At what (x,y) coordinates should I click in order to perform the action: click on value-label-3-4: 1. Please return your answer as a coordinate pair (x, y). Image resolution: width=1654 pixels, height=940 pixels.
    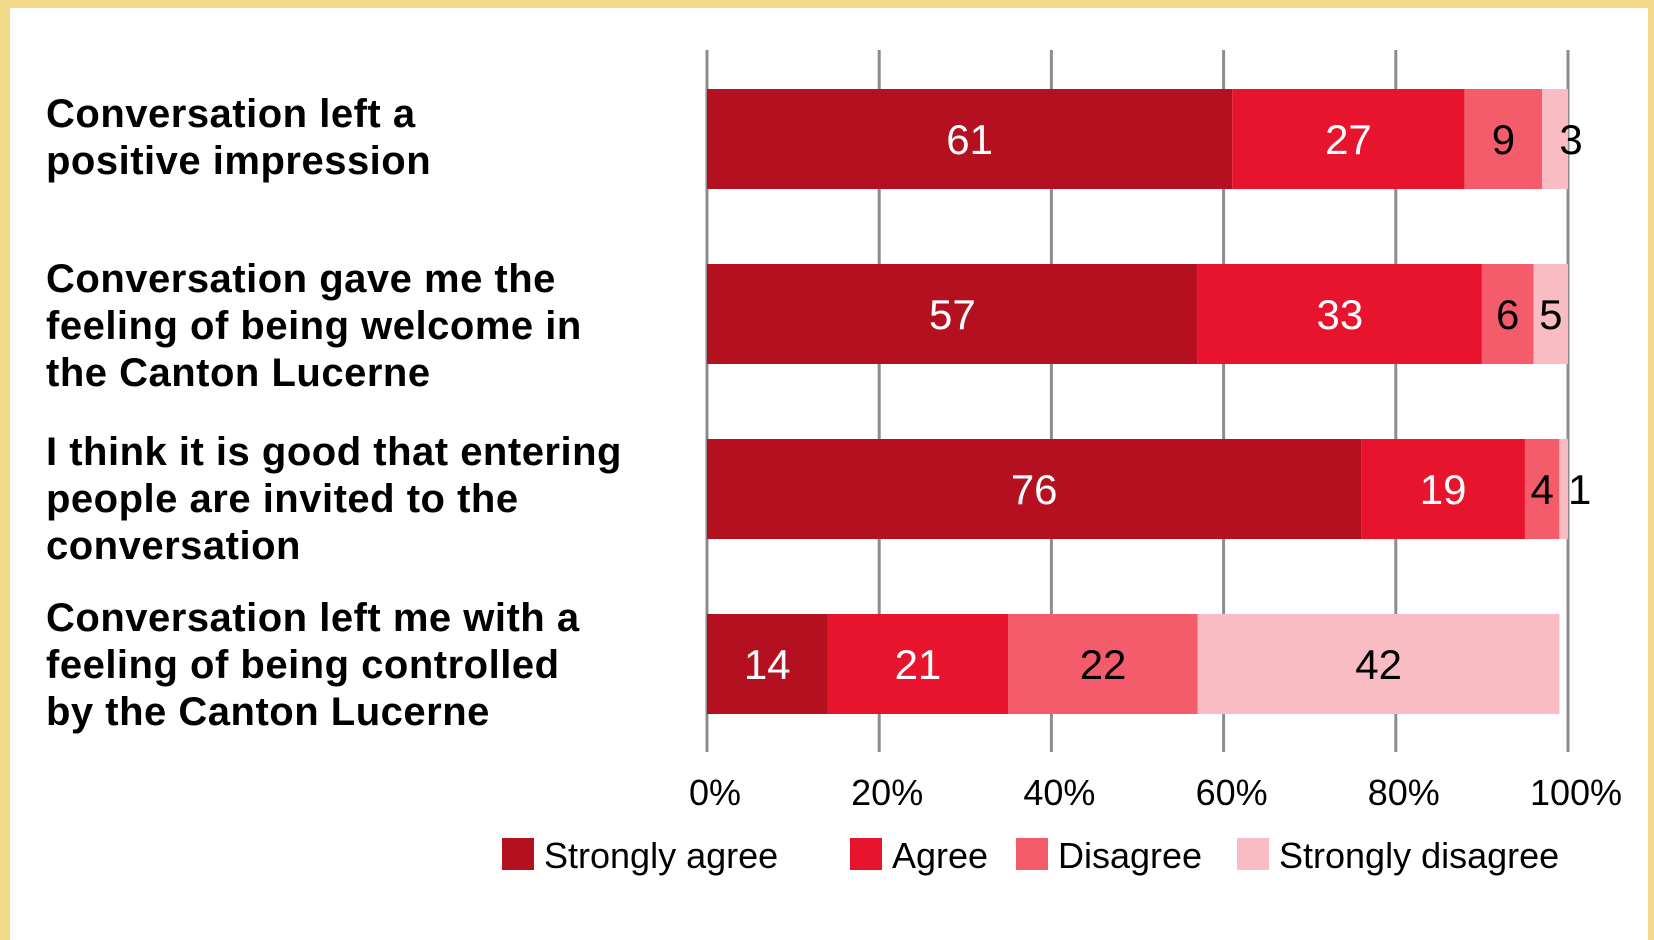
    Looking at the image, I should click on (1579, 489).